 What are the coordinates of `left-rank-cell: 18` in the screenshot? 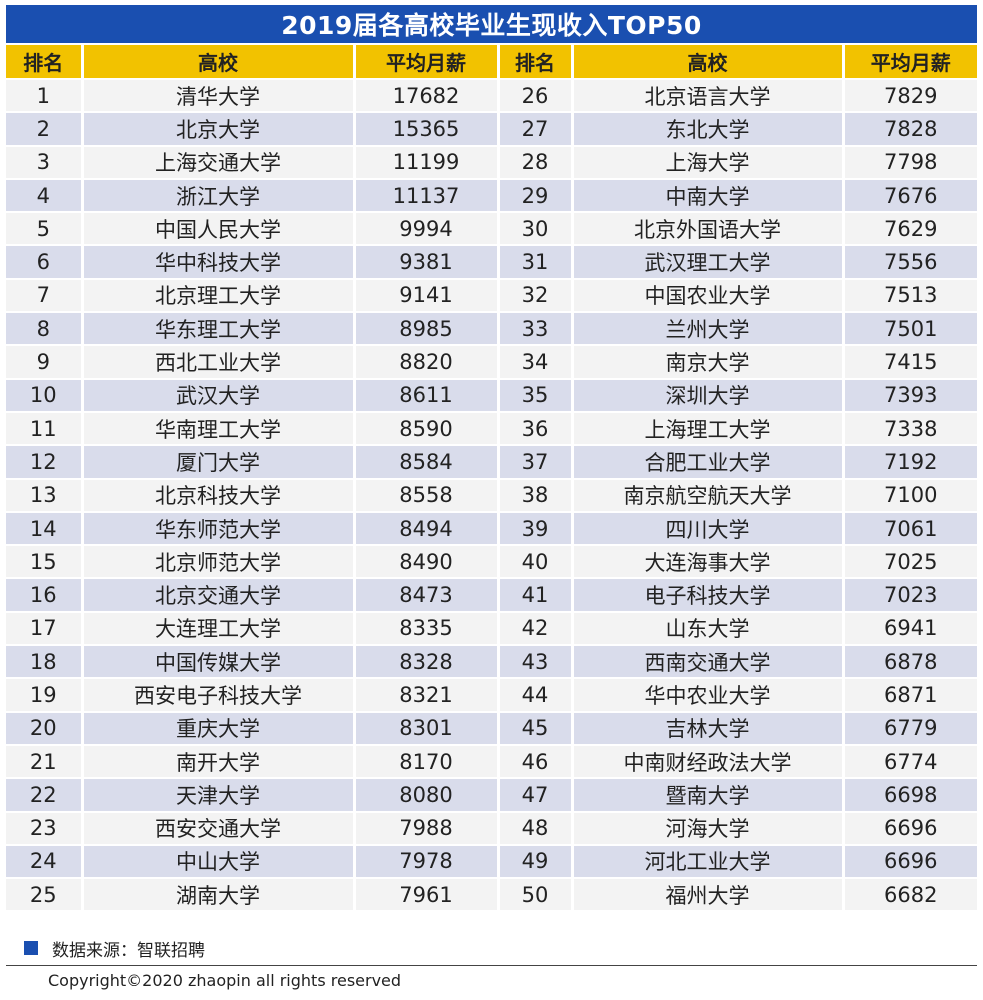 It's located at (45, 661).